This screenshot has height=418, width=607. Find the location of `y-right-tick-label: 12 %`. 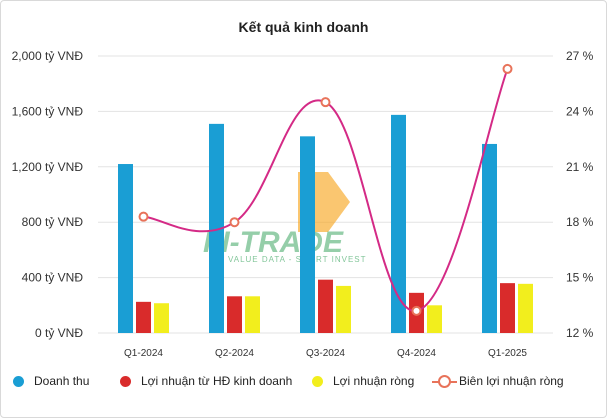

y-right-tick-label: 12 % is located at coordinates (580, 333).